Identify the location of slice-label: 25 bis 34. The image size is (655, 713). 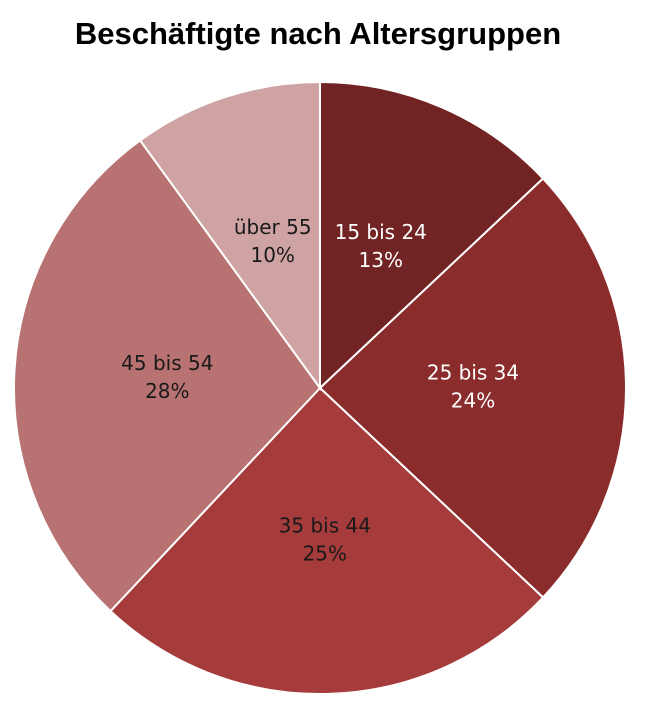
(473, 373).